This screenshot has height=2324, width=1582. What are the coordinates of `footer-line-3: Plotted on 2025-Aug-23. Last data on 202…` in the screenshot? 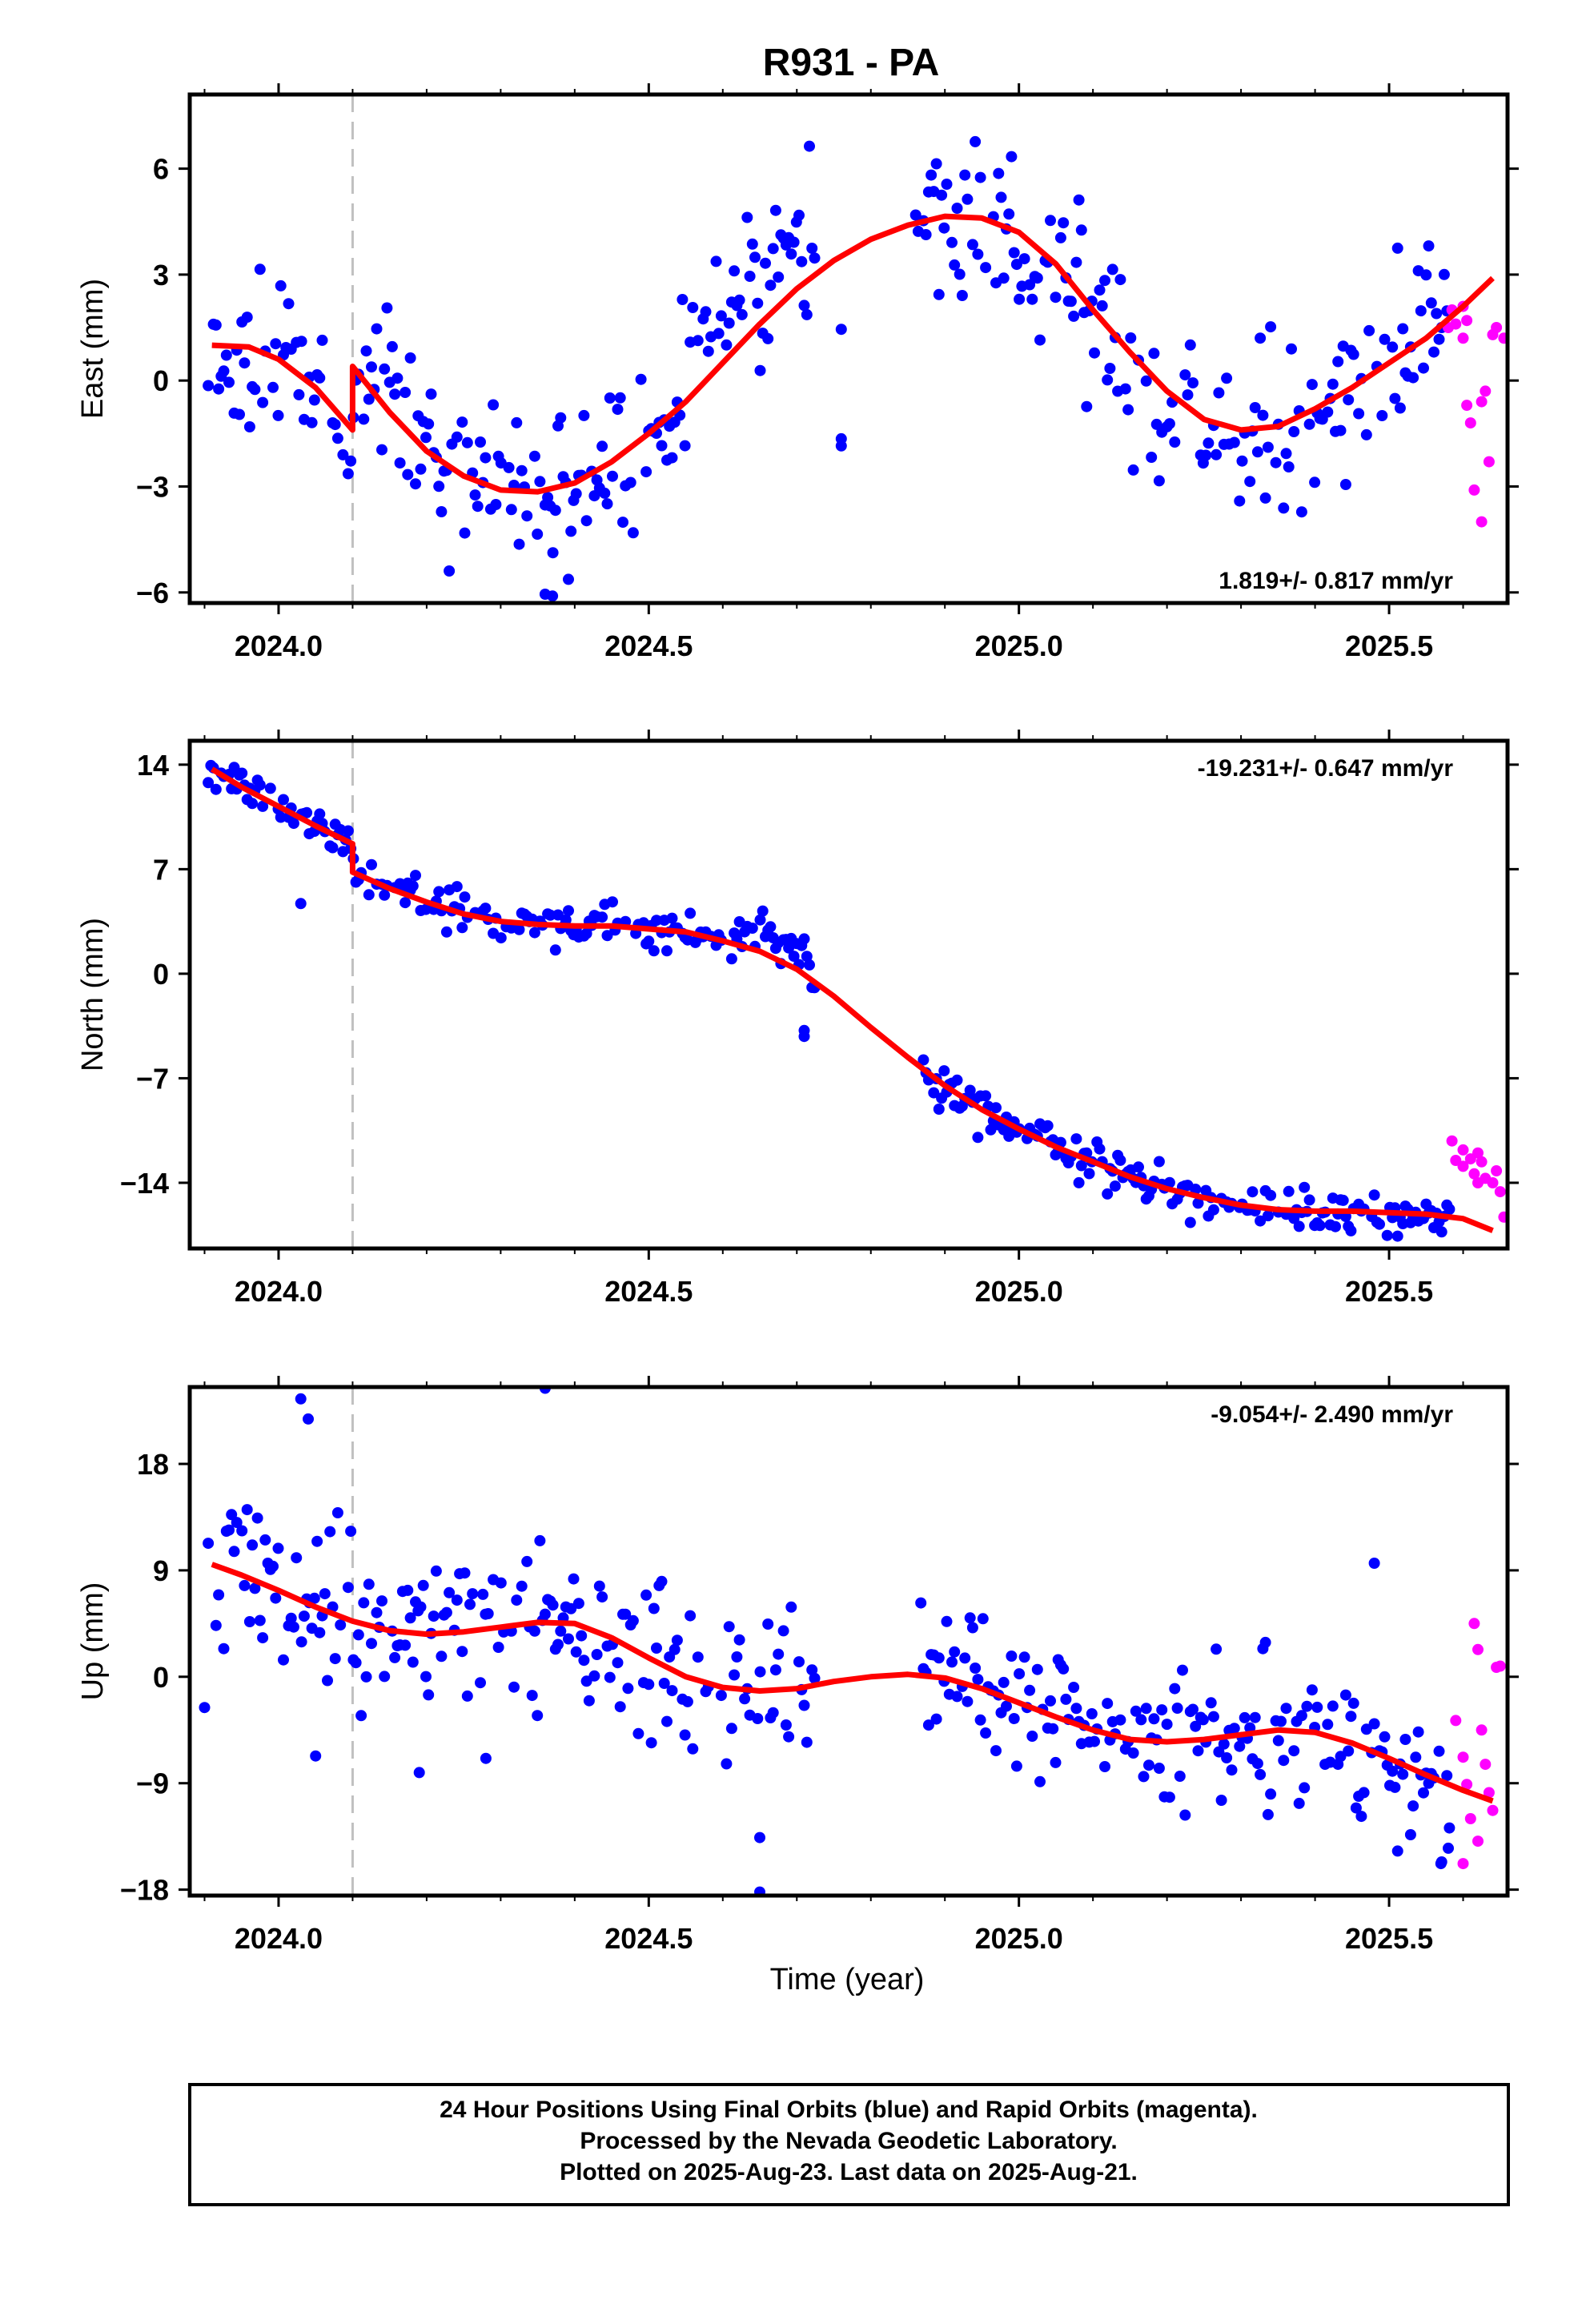 It's located at (849, 2172).